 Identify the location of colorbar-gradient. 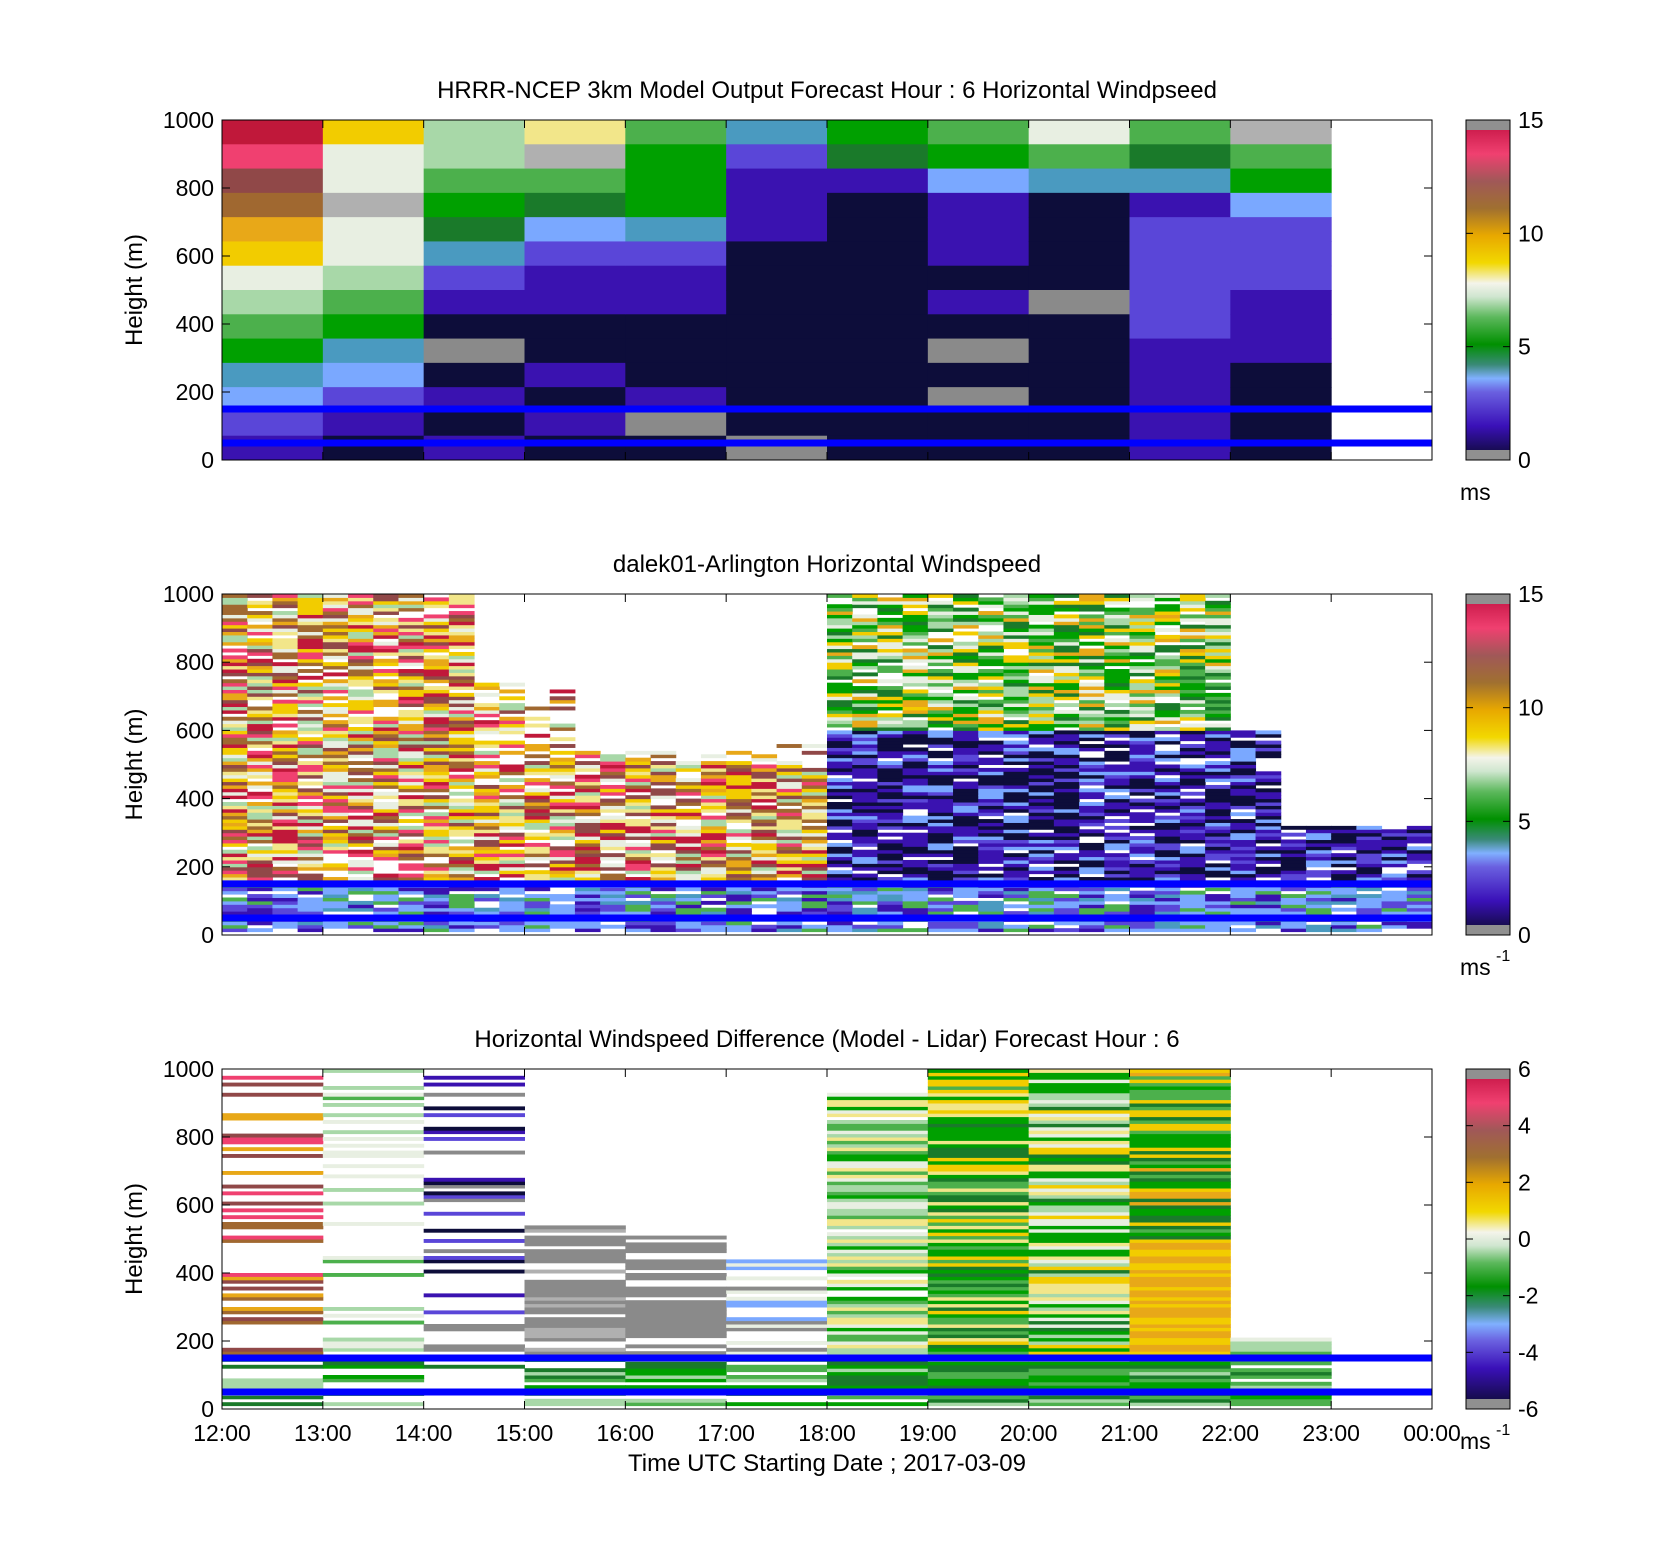
(1488, 764).